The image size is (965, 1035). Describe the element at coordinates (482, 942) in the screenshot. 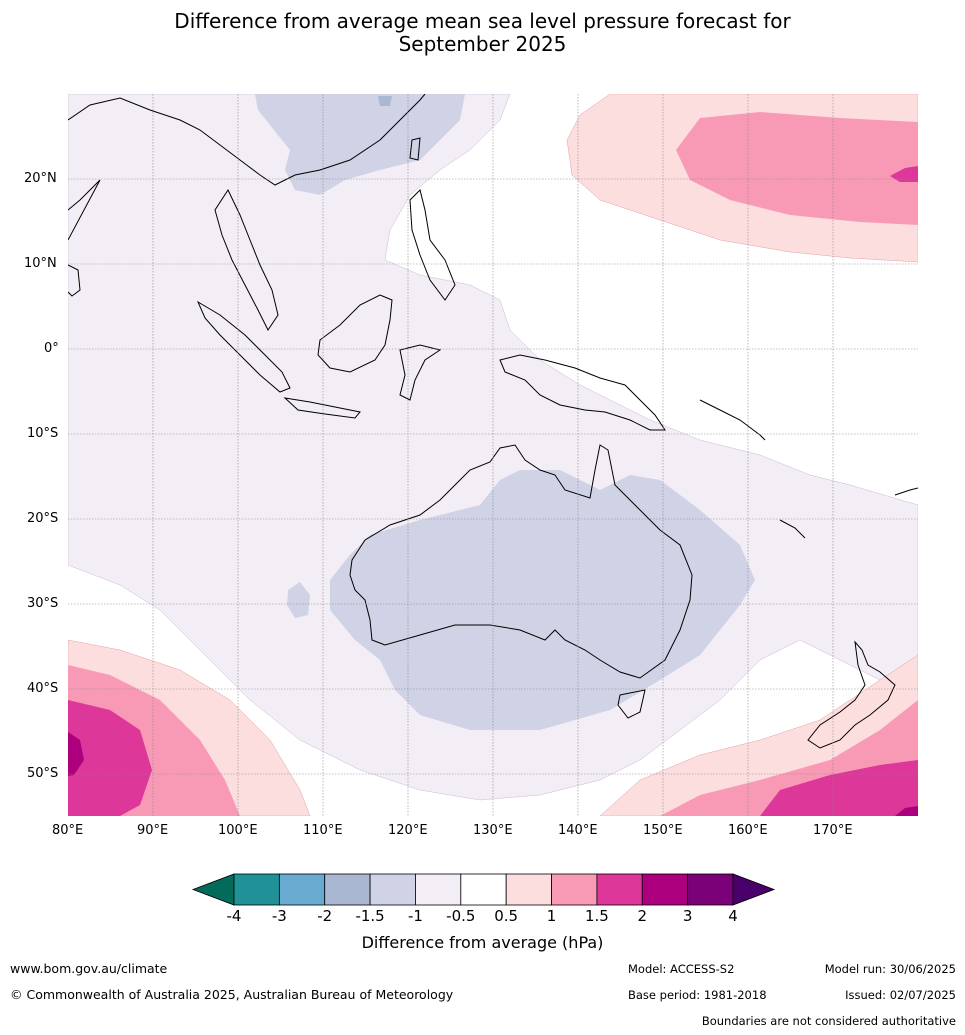

I see `colorbar-title: Difference from average (hPa)` at that location.